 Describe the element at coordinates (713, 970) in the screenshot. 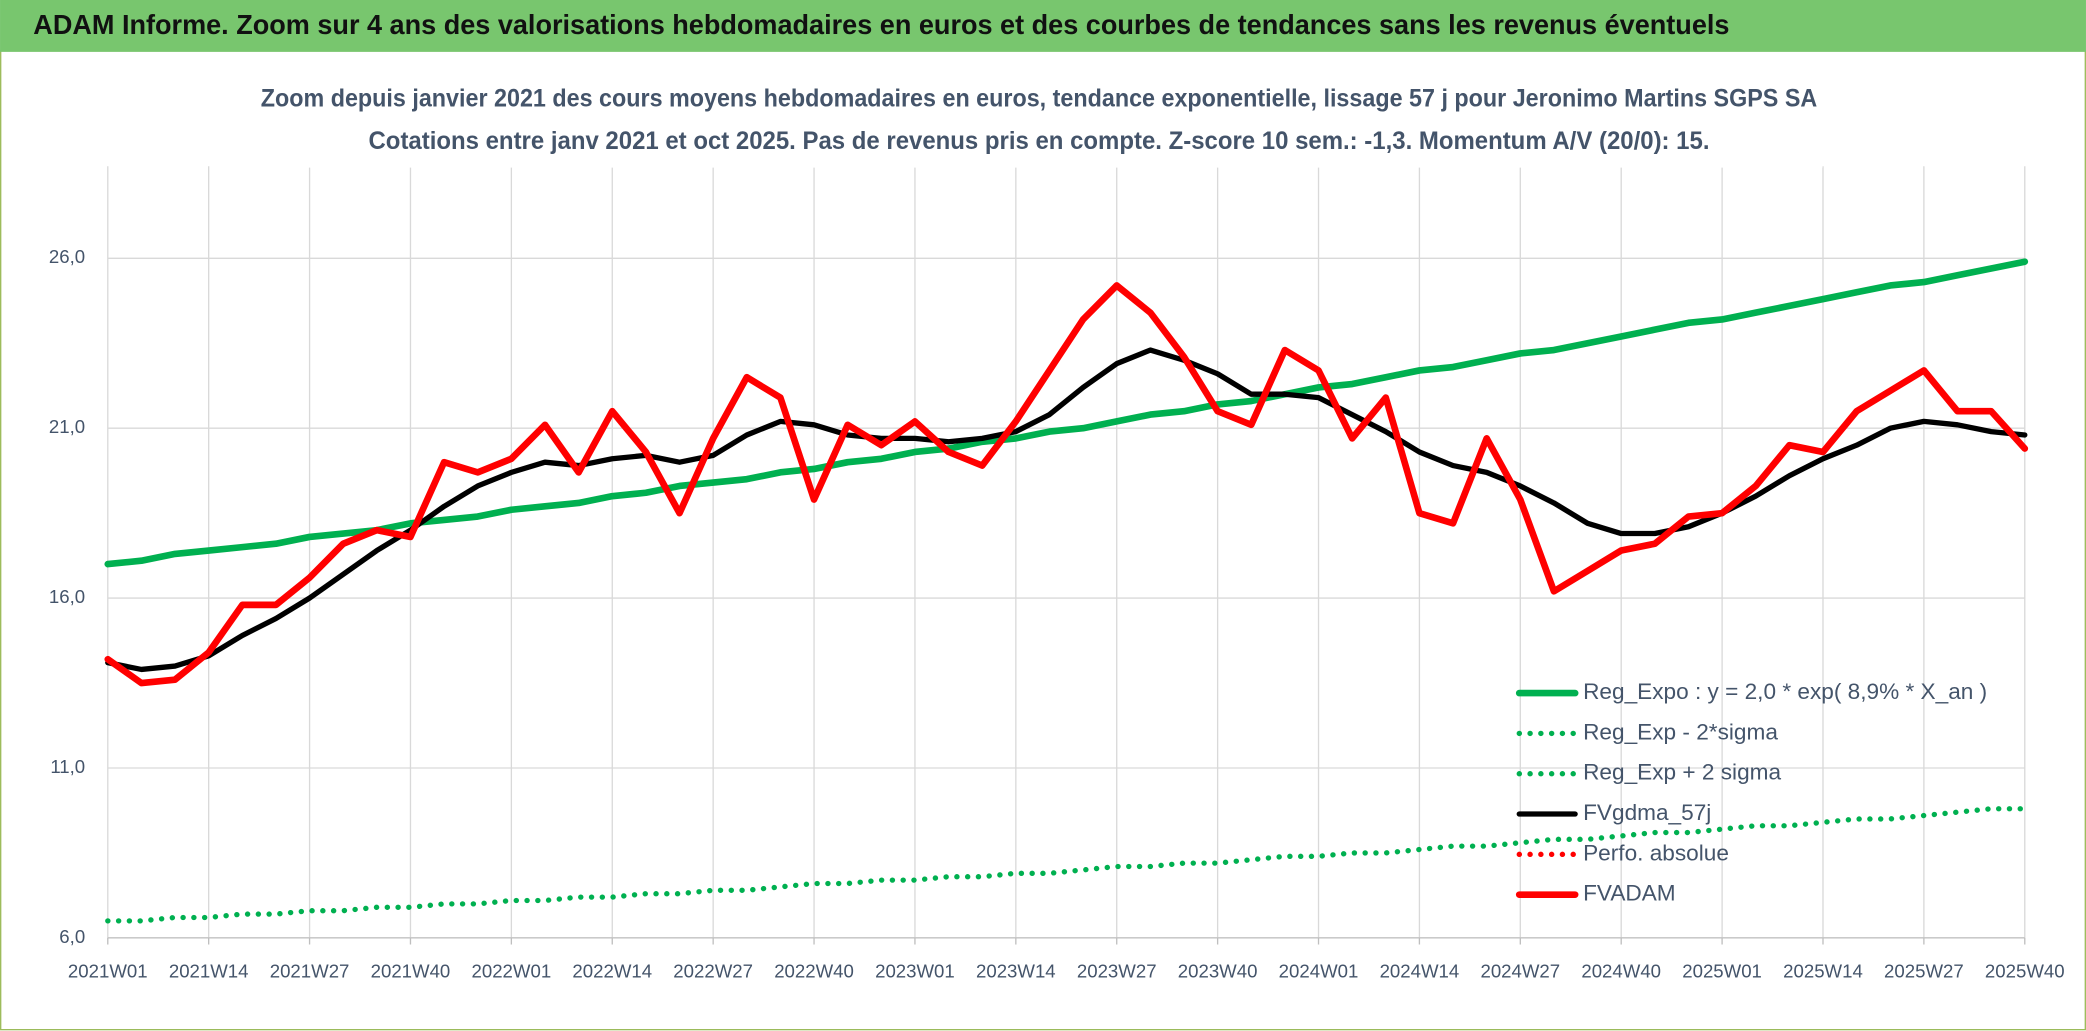

I see `x-tick-label: 2022W27` at that location.